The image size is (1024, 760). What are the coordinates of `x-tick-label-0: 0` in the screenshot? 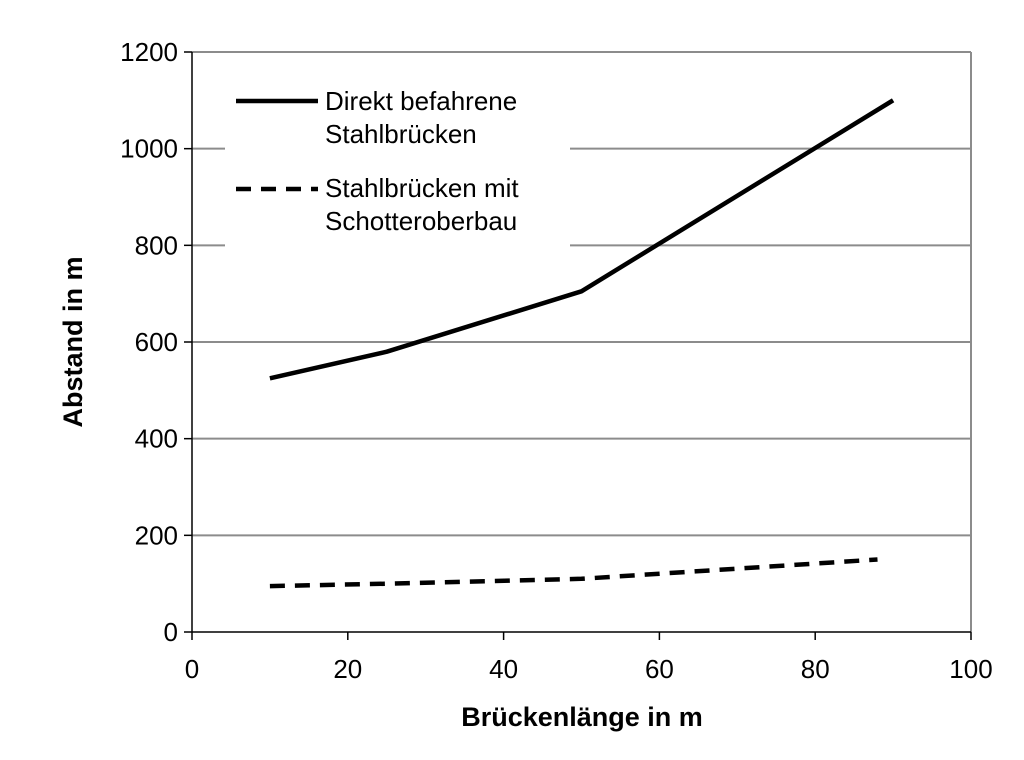 It's located at (192, 669).